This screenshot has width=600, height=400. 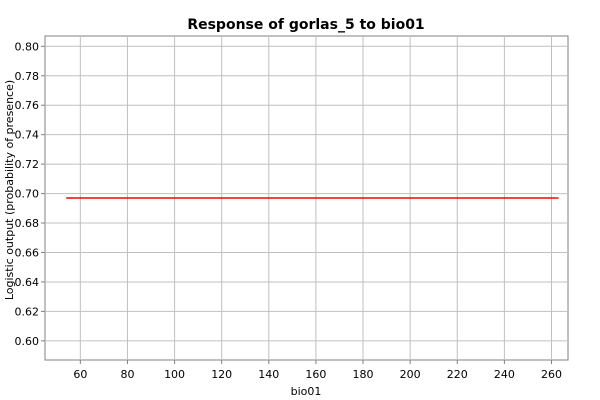 What do you see at coordinates (306, 391) in the screenshot?
I see `x-axis-label: bio01` at bounding box center [306, 391].